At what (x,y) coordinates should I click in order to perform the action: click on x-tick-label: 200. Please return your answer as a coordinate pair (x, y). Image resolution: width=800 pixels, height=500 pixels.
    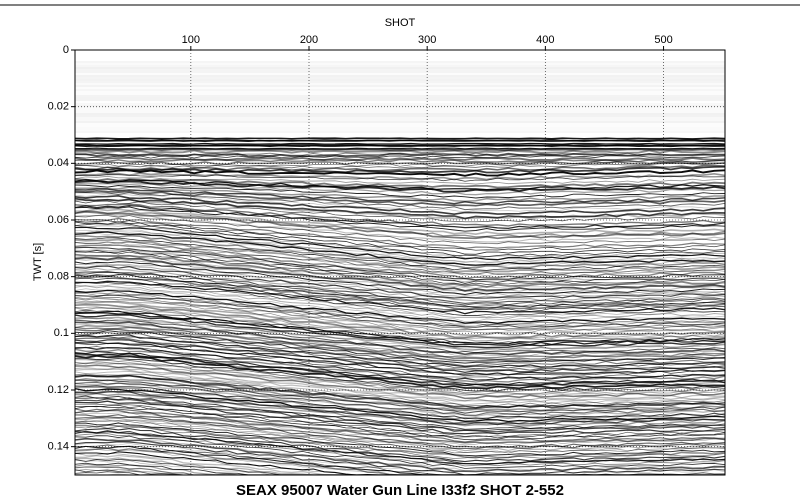
    Looking at the image, I should click on (309, 40).